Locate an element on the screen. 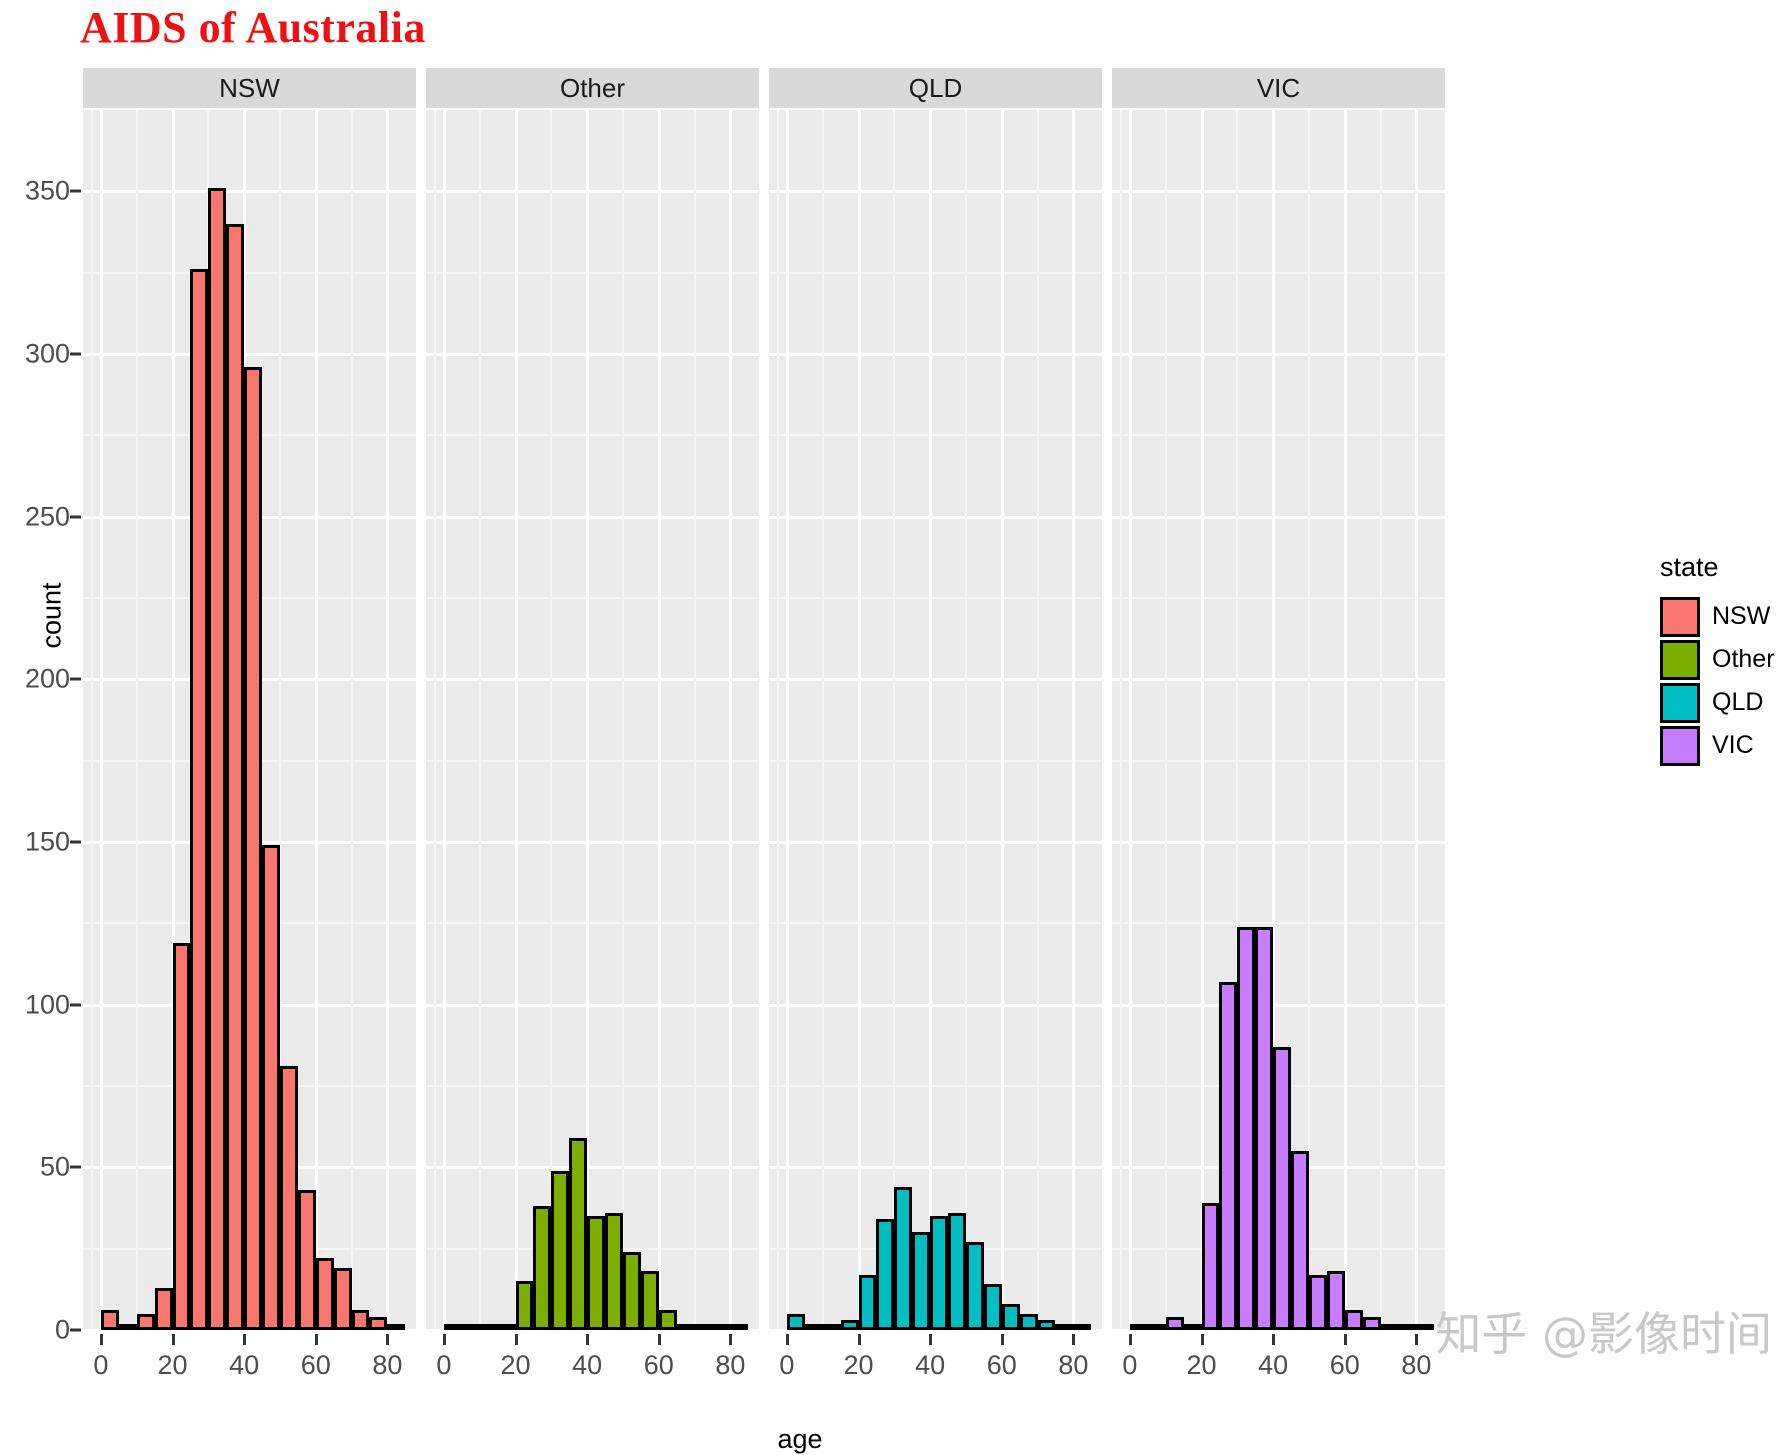  x-tick-label: 0 is located at coordinates (101, 1365).